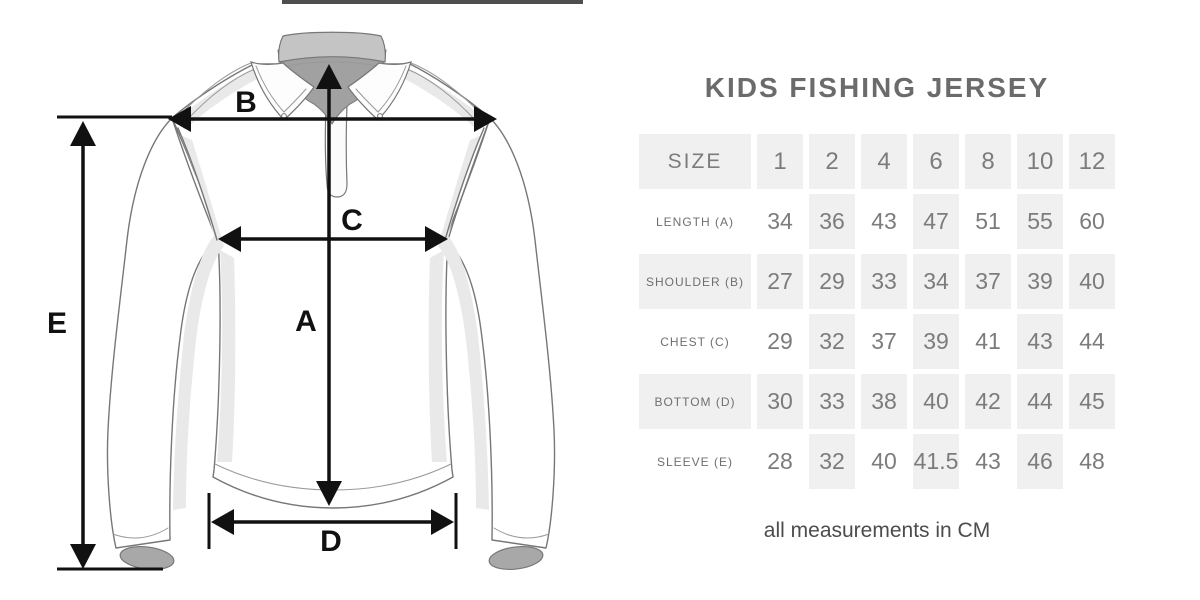  I want to click on size-column-header: 12, so click(1092, 161).